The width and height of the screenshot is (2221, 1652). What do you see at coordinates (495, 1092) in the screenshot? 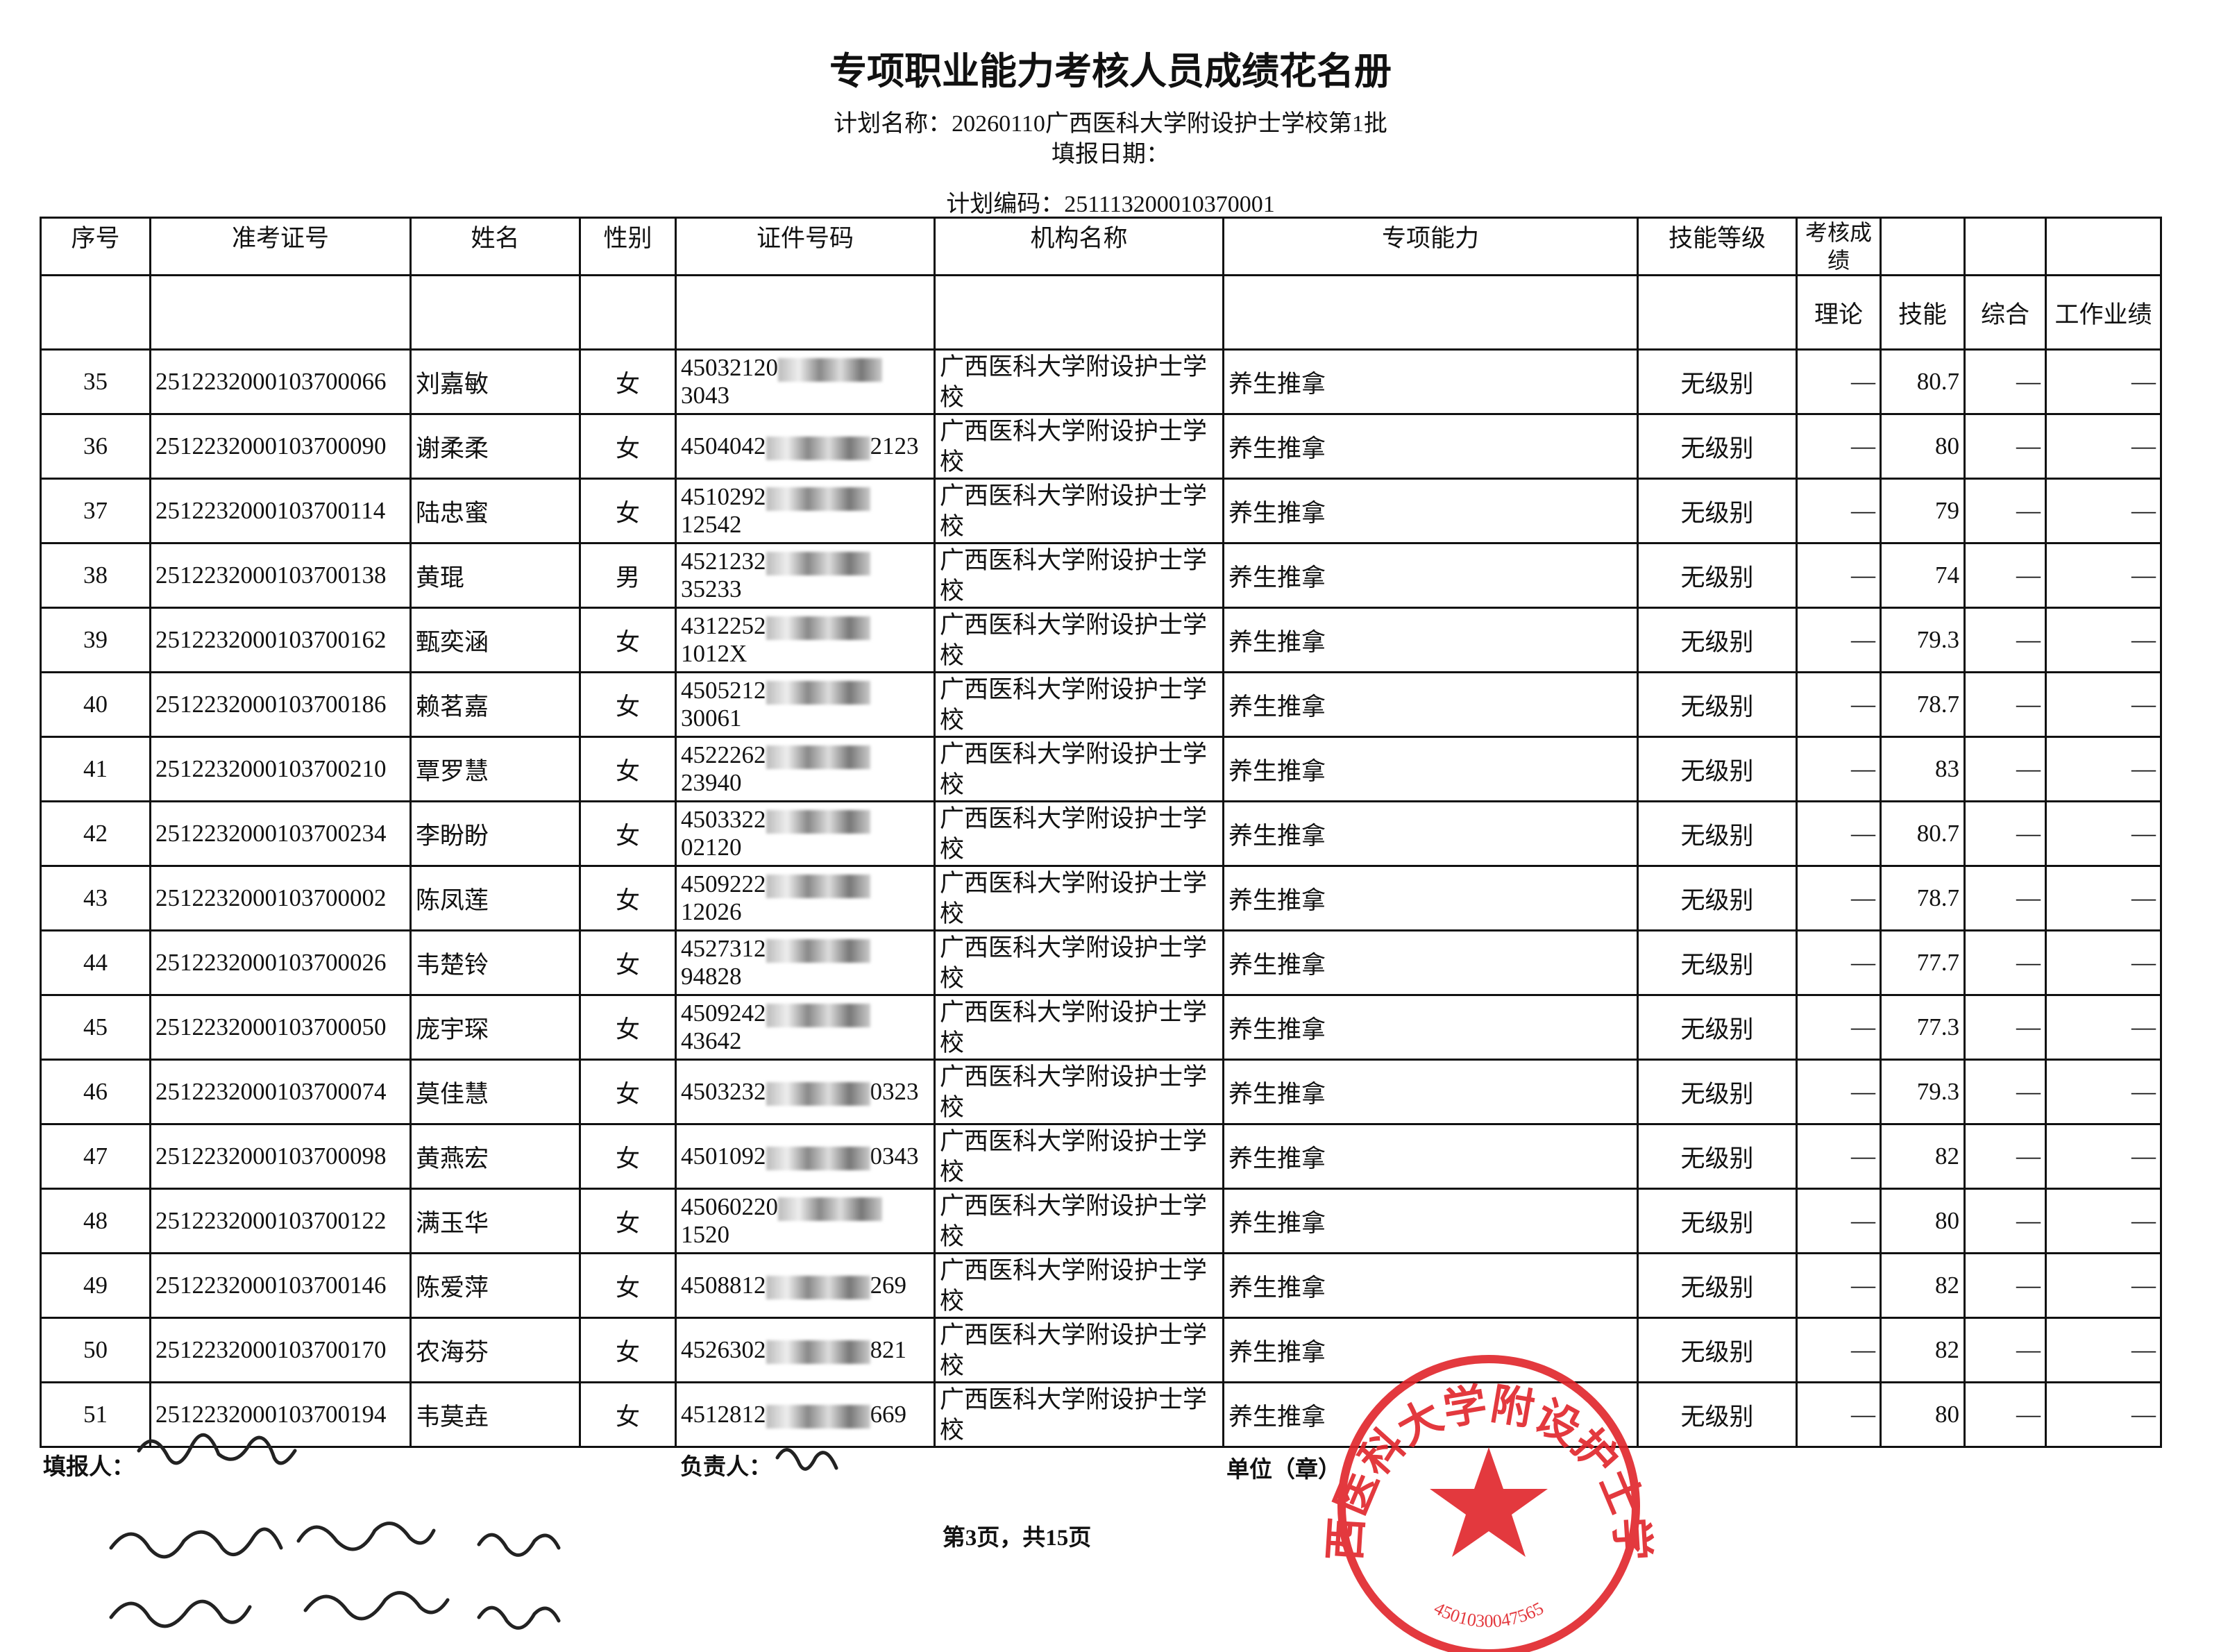
I see `name: 莫佳慧` at bounding box center [495, 1092].